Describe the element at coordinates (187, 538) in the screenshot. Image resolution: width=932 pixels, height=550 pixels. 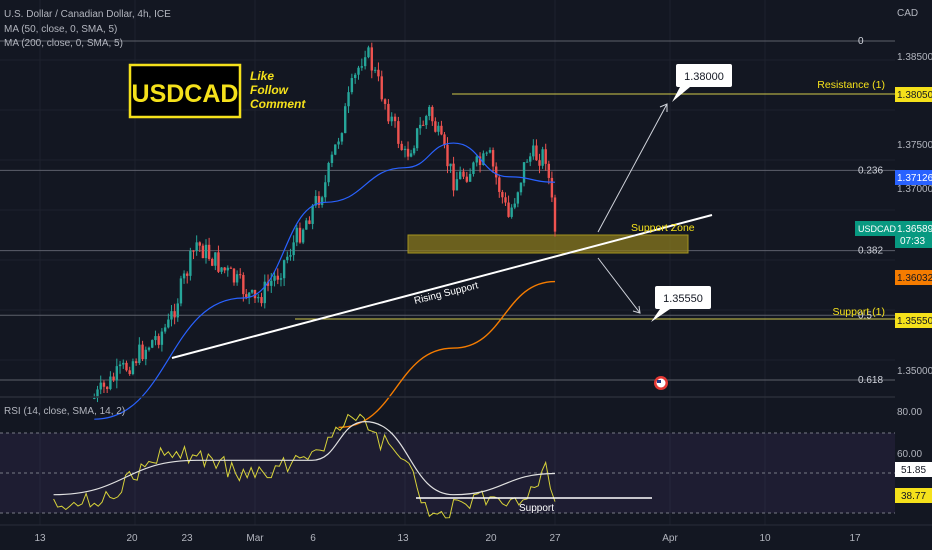
I see `time-tick-2: 23` at that location.